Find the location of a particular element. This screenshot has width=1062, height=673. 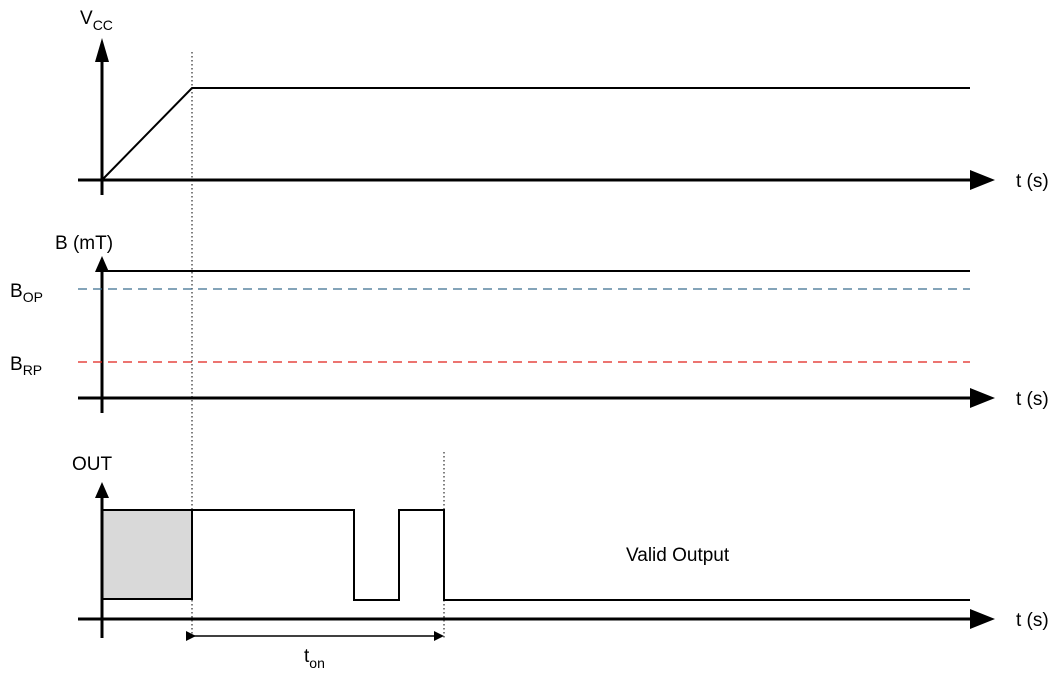

field-time-label: t (s) is located at coordinates (1032, 399).